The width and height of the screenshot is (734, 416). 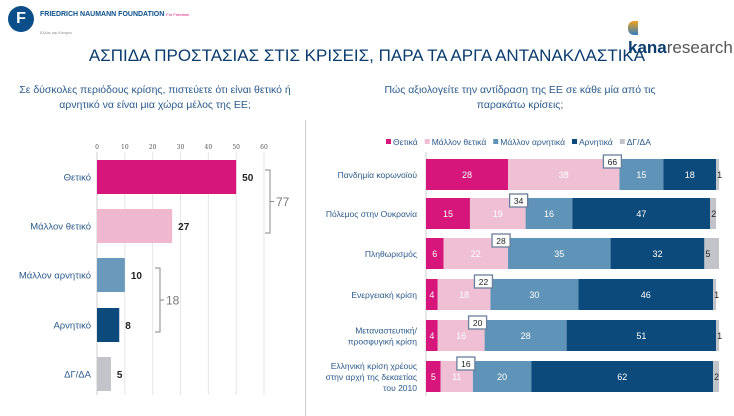 I want to click on x-tick-label: 10, so click(x=125, y=147).